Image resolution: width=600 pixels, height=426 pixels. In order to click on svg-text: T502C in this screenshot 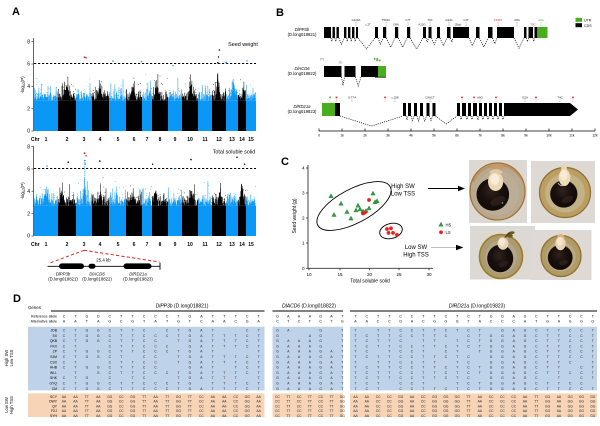, I will do `click(386, 20)`.